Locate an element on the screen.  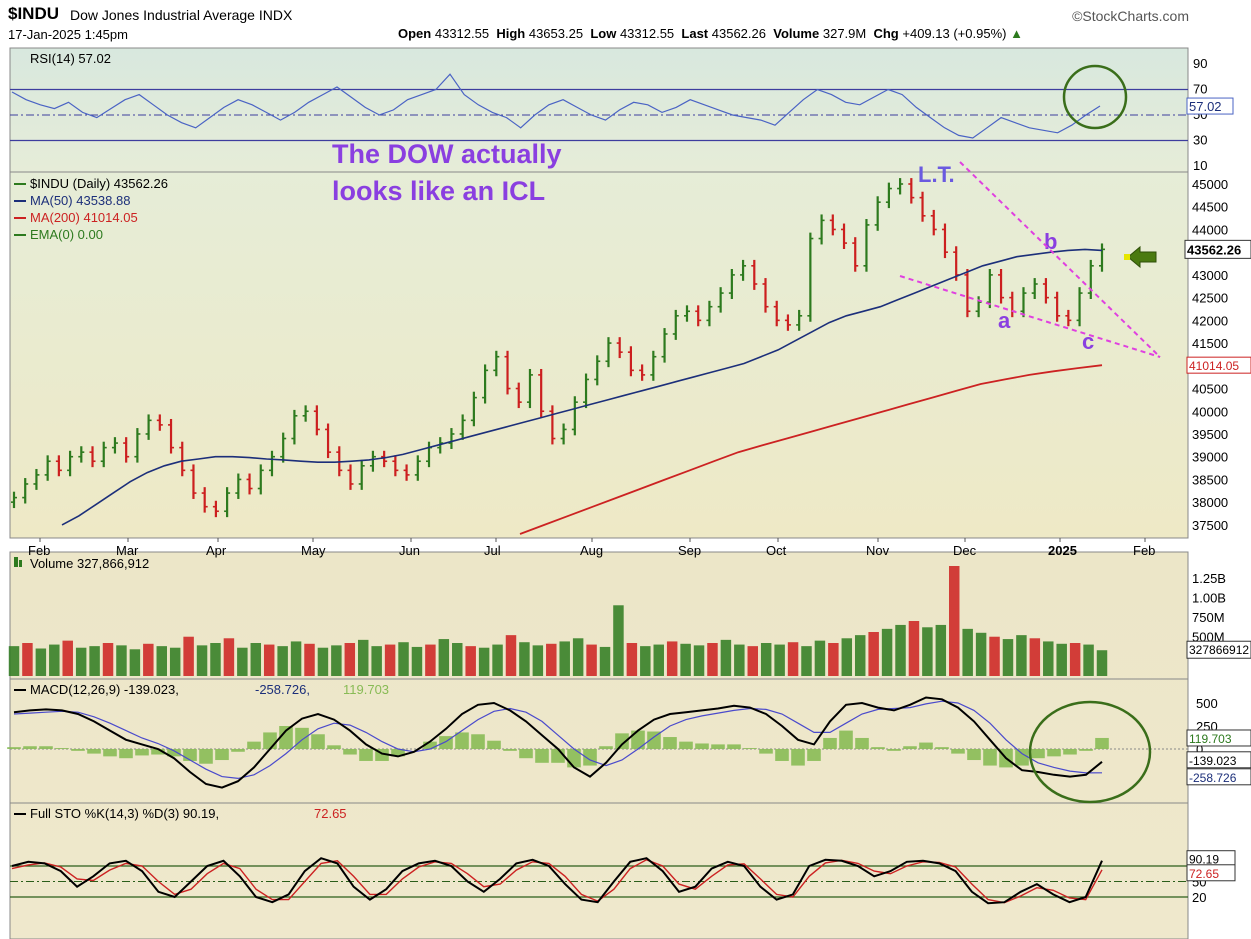
x-tick-label: Feb is located at coordinates (39, 550).